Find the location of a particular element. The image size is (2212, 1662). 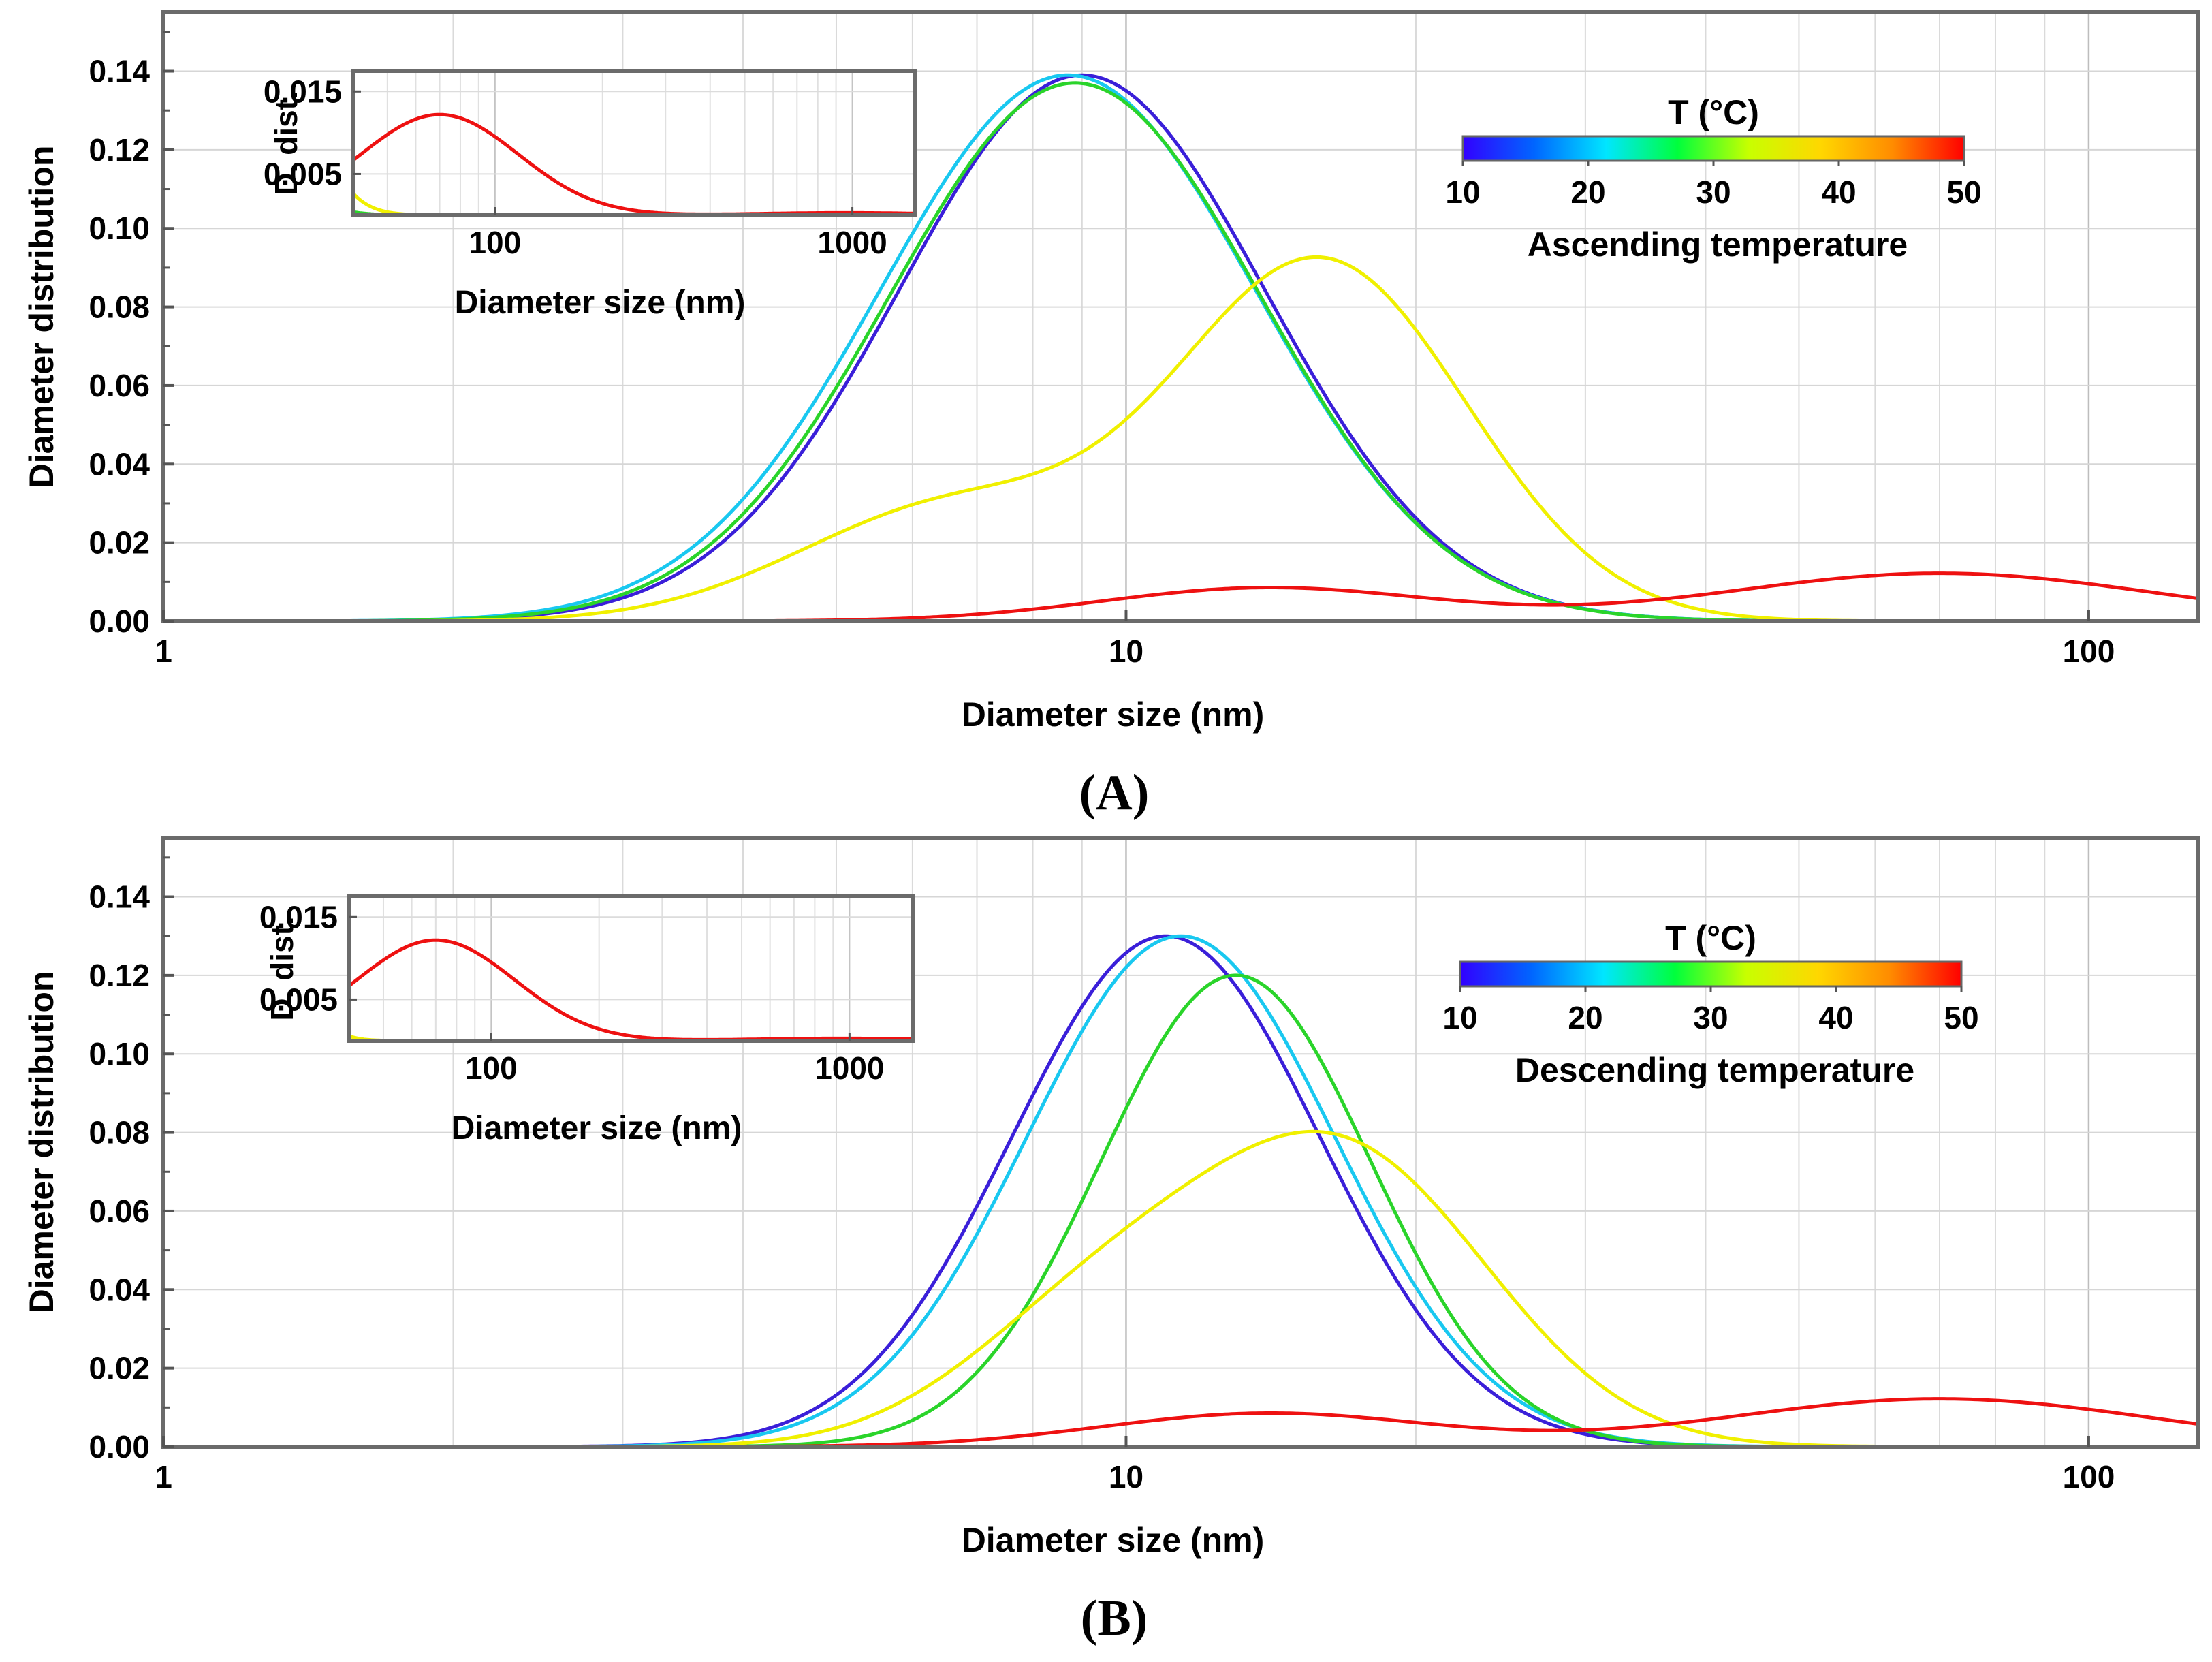

temperature-legend: T (°C) 10 20 30 40 50 Descending temperature is located at coordinates (1710, 1004).